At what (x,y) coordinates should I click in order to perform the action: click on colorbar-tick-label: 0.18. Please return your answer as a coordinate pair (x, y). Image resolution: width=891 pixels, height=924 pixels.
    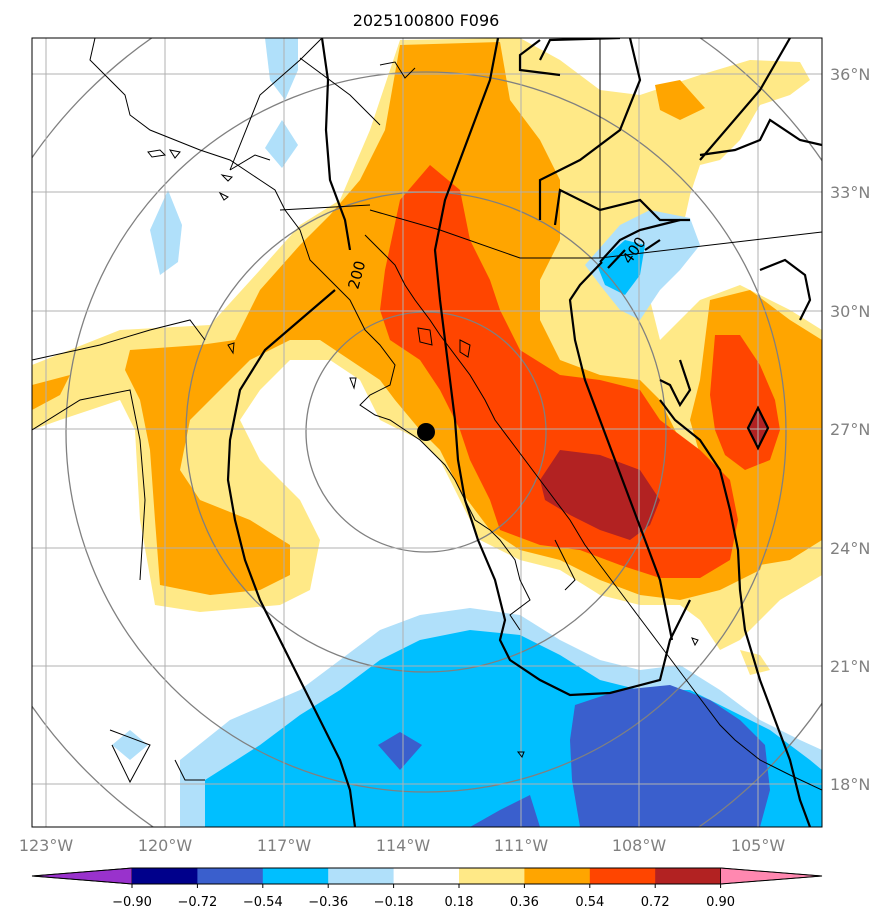
    Looking at the image, I should click on (459, 902).